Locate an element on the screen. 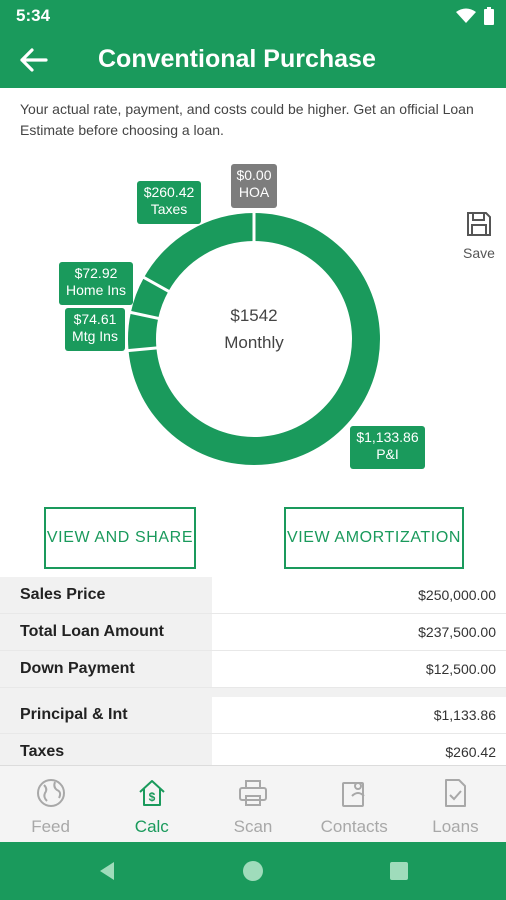 The height and width of the screenshot is (900, 506). wifi-icon is located at coordinates (466, 15).